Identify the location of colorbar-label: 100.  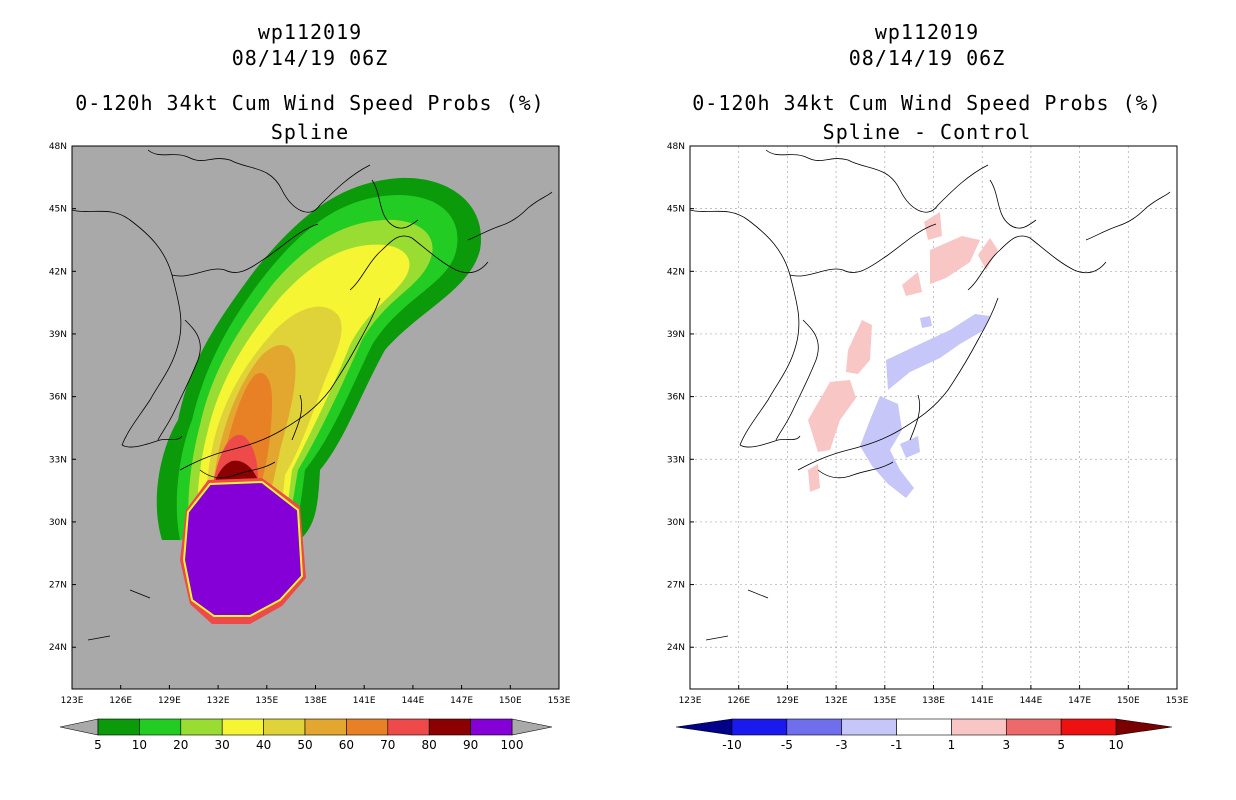
(512, 745).